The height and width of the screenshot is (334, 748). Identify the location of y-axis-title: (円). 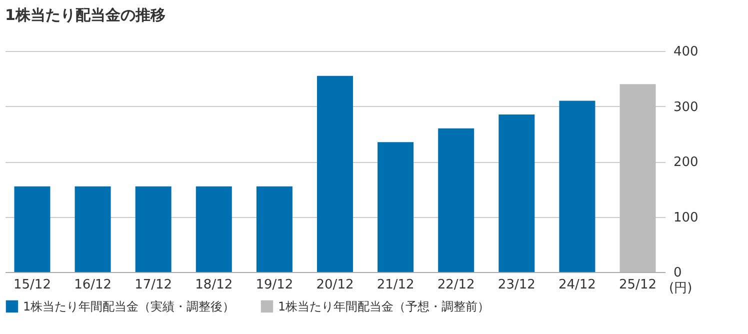
(680, 288).